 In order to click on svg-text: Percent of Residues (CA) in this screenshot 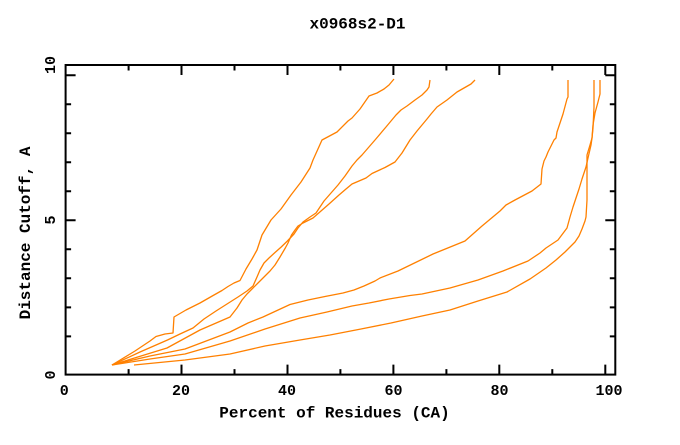, I will do `click(334, 414)`.